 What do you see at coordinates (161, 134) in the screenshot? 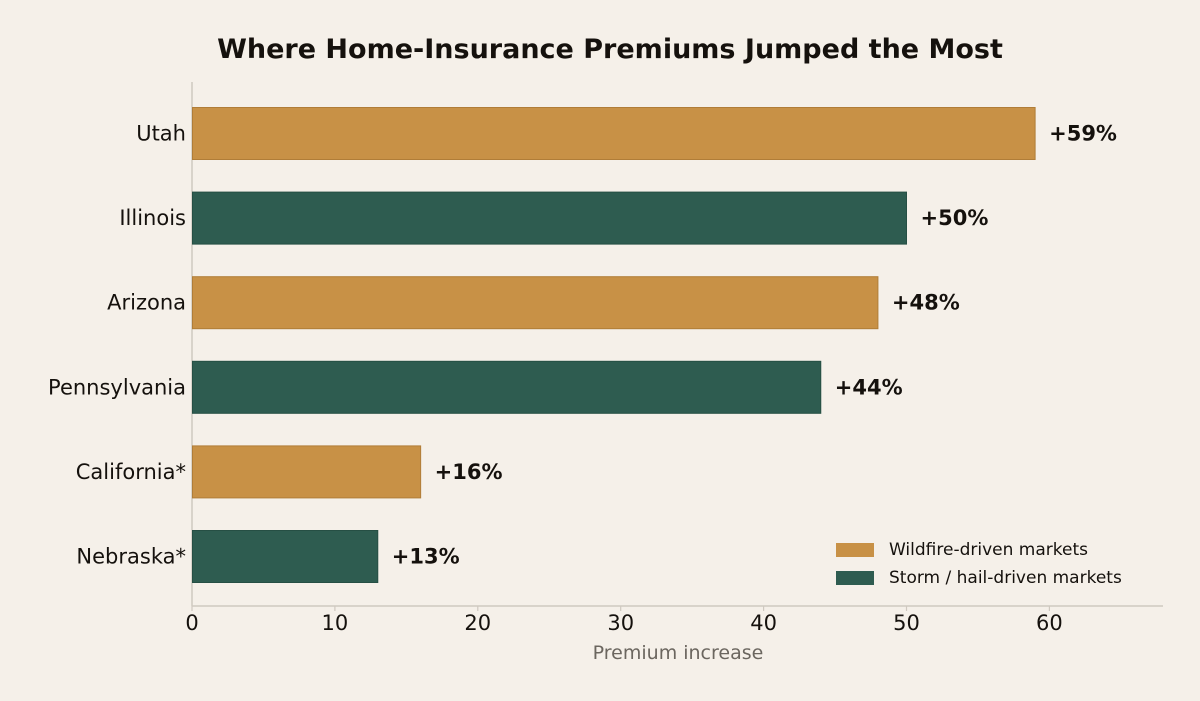
I see `category-label-utah: Utah` at bounding box center [161, 134].